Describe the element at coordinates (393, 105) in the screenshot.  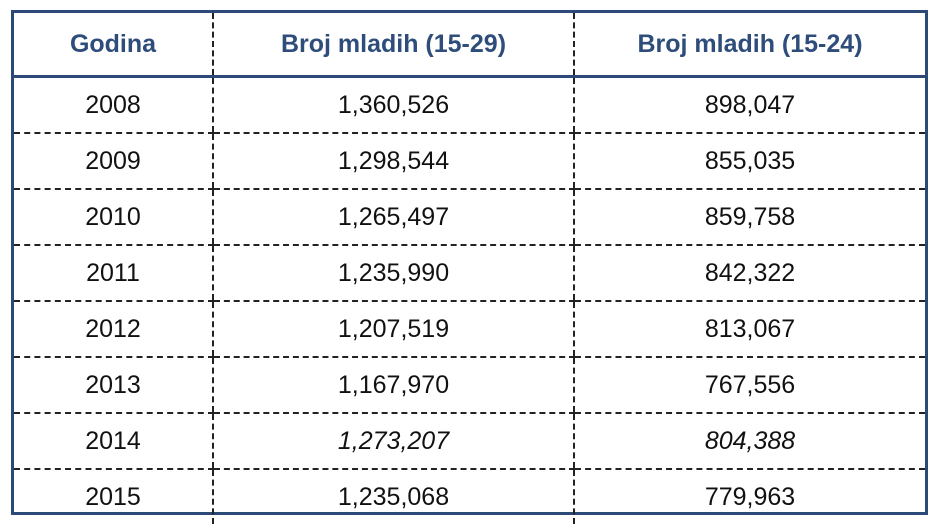
I see `cell-youth-15-29: 1,360,526` at that location.